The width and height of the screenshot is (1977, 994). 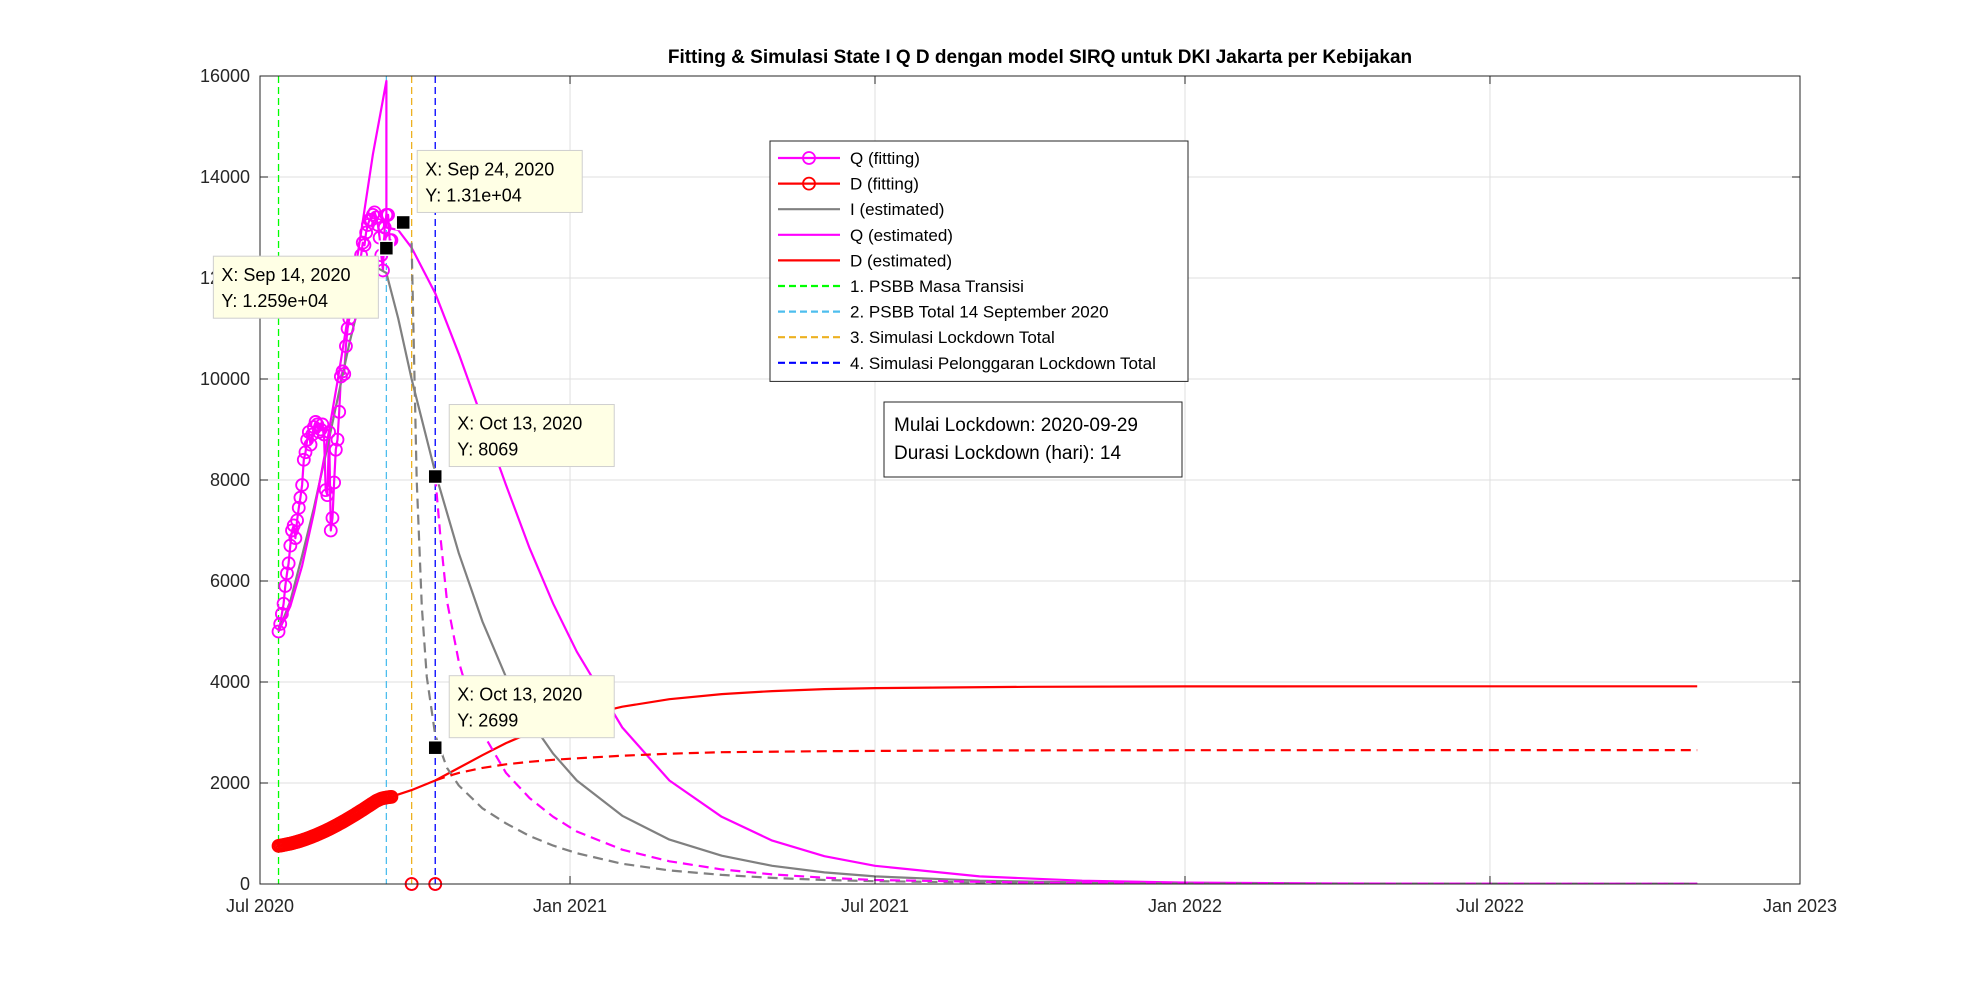 What do you see at coordinates (937, 286) in the screenshot?
I see `legend-label: 1. PSBB Masa Transisi` at bounding box center [937, 286].